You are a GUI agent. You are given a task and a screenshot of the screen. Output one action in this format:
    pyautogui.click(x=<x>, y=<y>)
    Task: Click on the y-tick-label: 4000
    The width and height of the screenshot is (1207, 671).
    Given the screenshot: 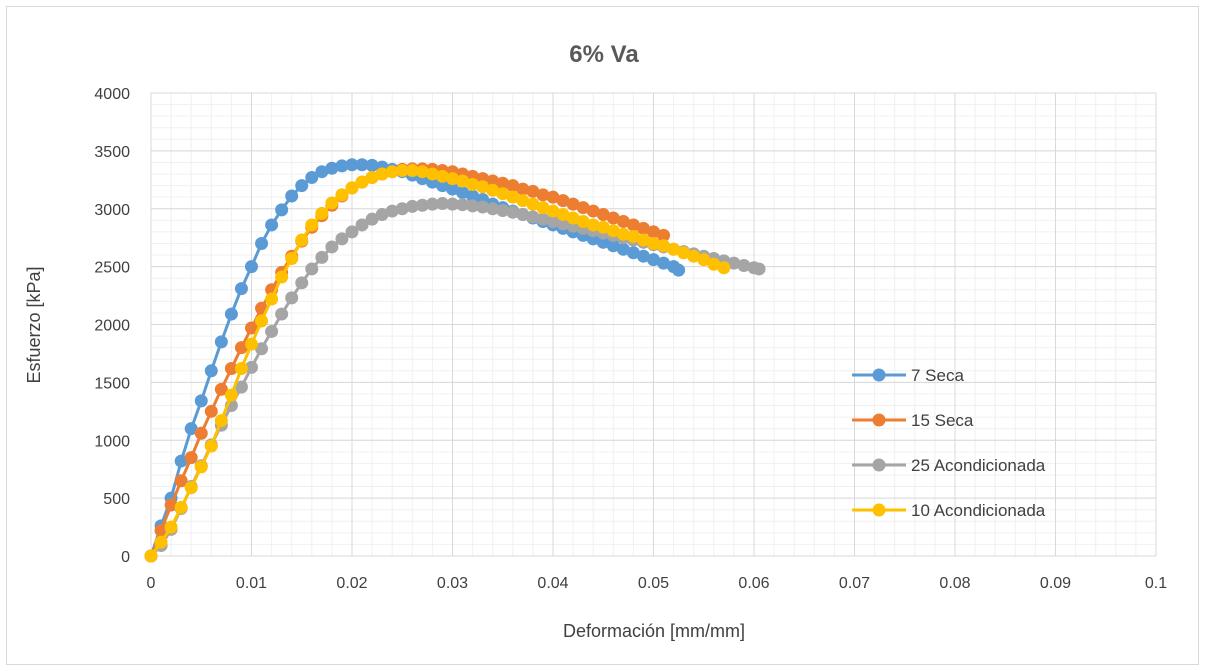 What is the action you would take?
    pyautogui.click(x=112, y=94)
    